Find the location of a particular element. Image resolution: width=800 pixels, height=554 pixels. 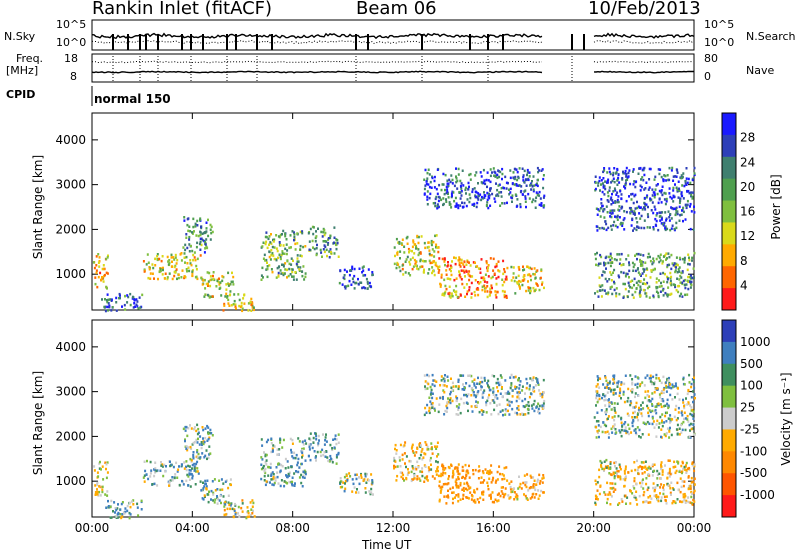

power-colorbar-segment is located at coordinates (729, 211).